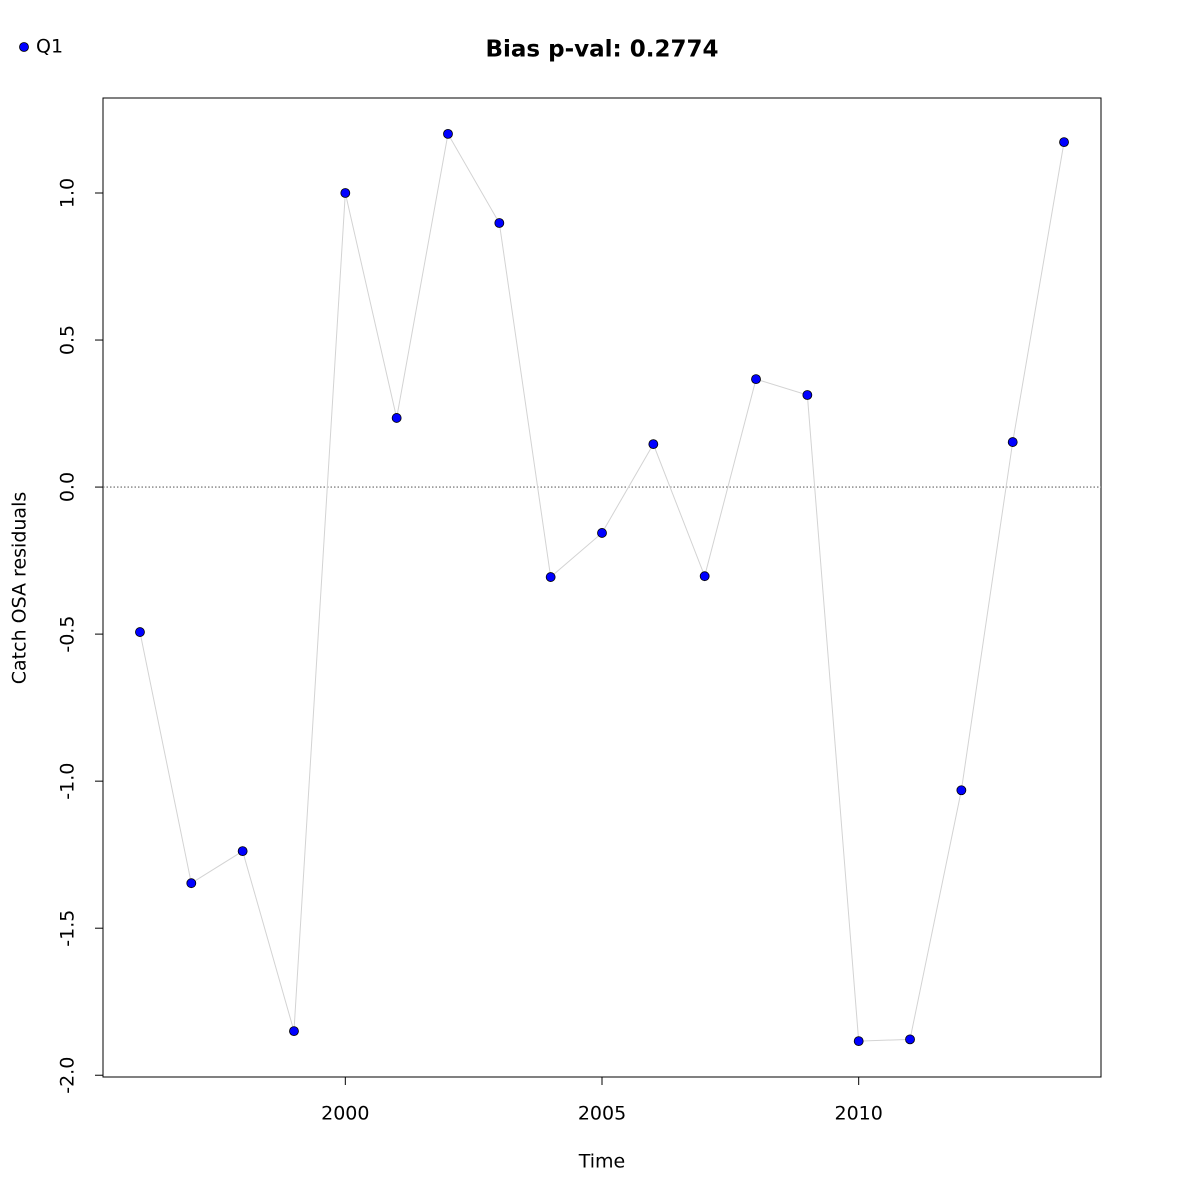  Describe the element at coordinates (859, 1114) in the screenshot. I see `x-tick-label: 2010` at that location.